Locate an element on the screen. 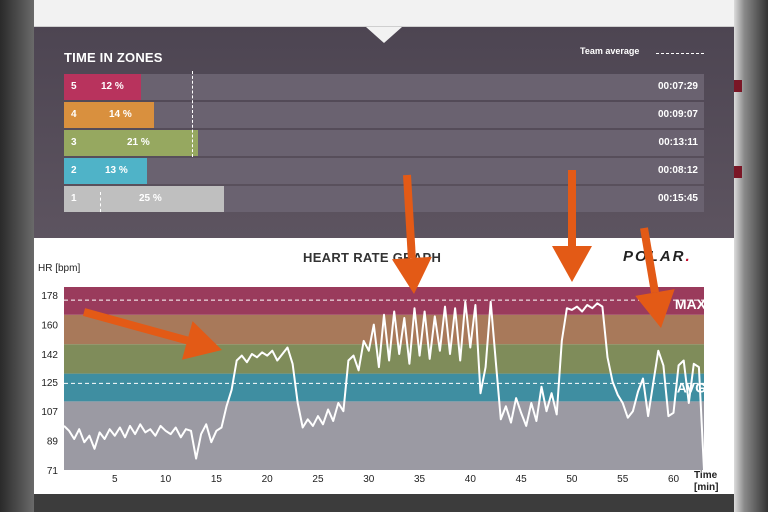 The width and height of the screenshot is (768, 512). x-tick-label: 55 is located at coordinates (623, 479).